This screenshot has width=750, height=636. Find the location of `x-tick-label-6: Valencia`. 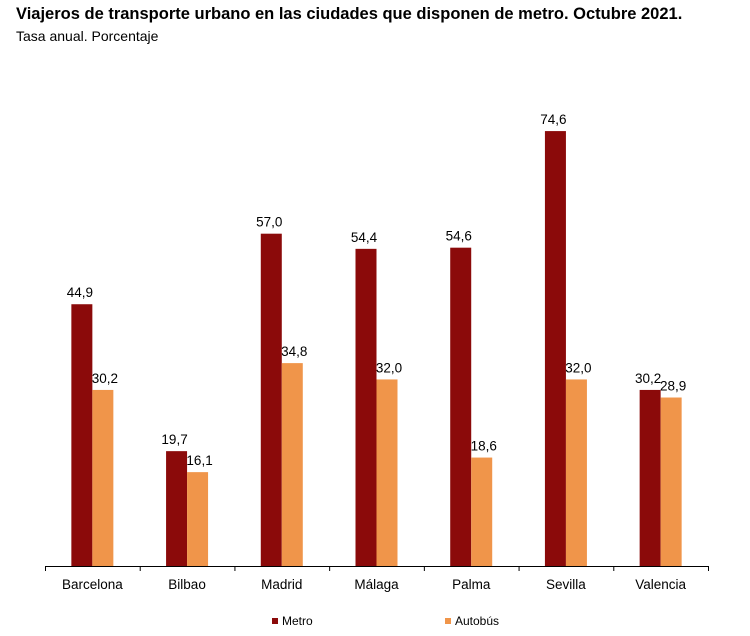

x-tick-label-6: Valencia is located at coordinates (660, 584).